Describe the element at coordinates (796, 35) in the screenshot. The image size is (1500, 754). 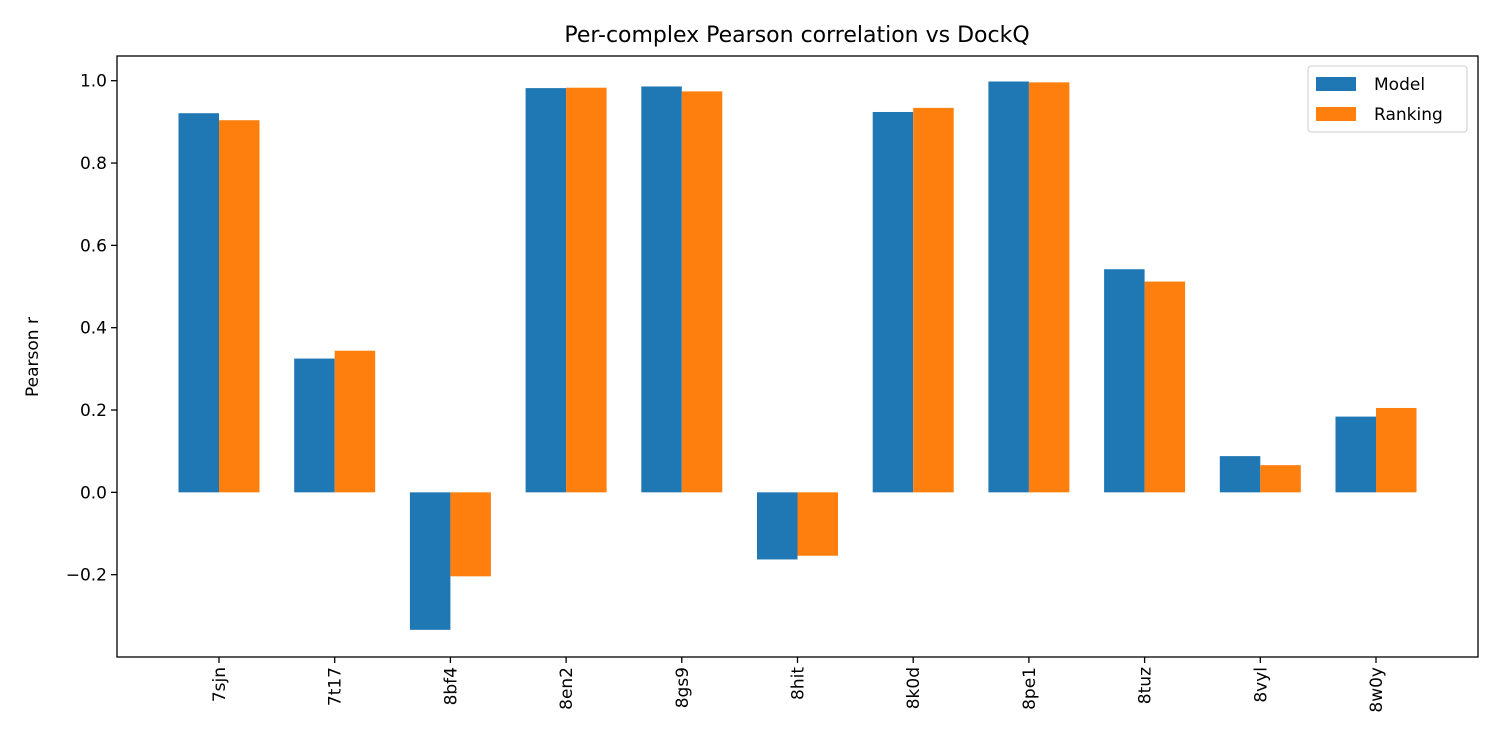
I see `chart-title: Per-complex Pearson correlation vs DockQ` at that location.